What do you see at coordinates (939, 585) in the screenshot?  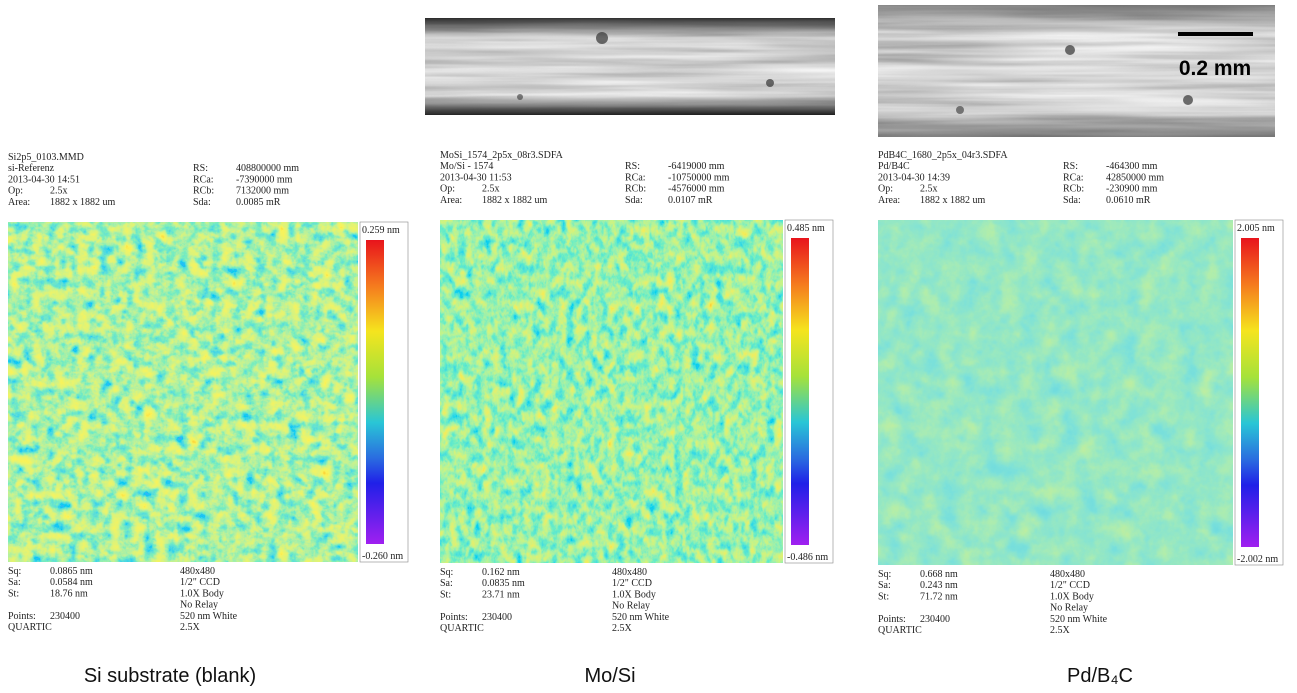 I see `stat-value: 0.243 nm` at bounding box center [939, 585].